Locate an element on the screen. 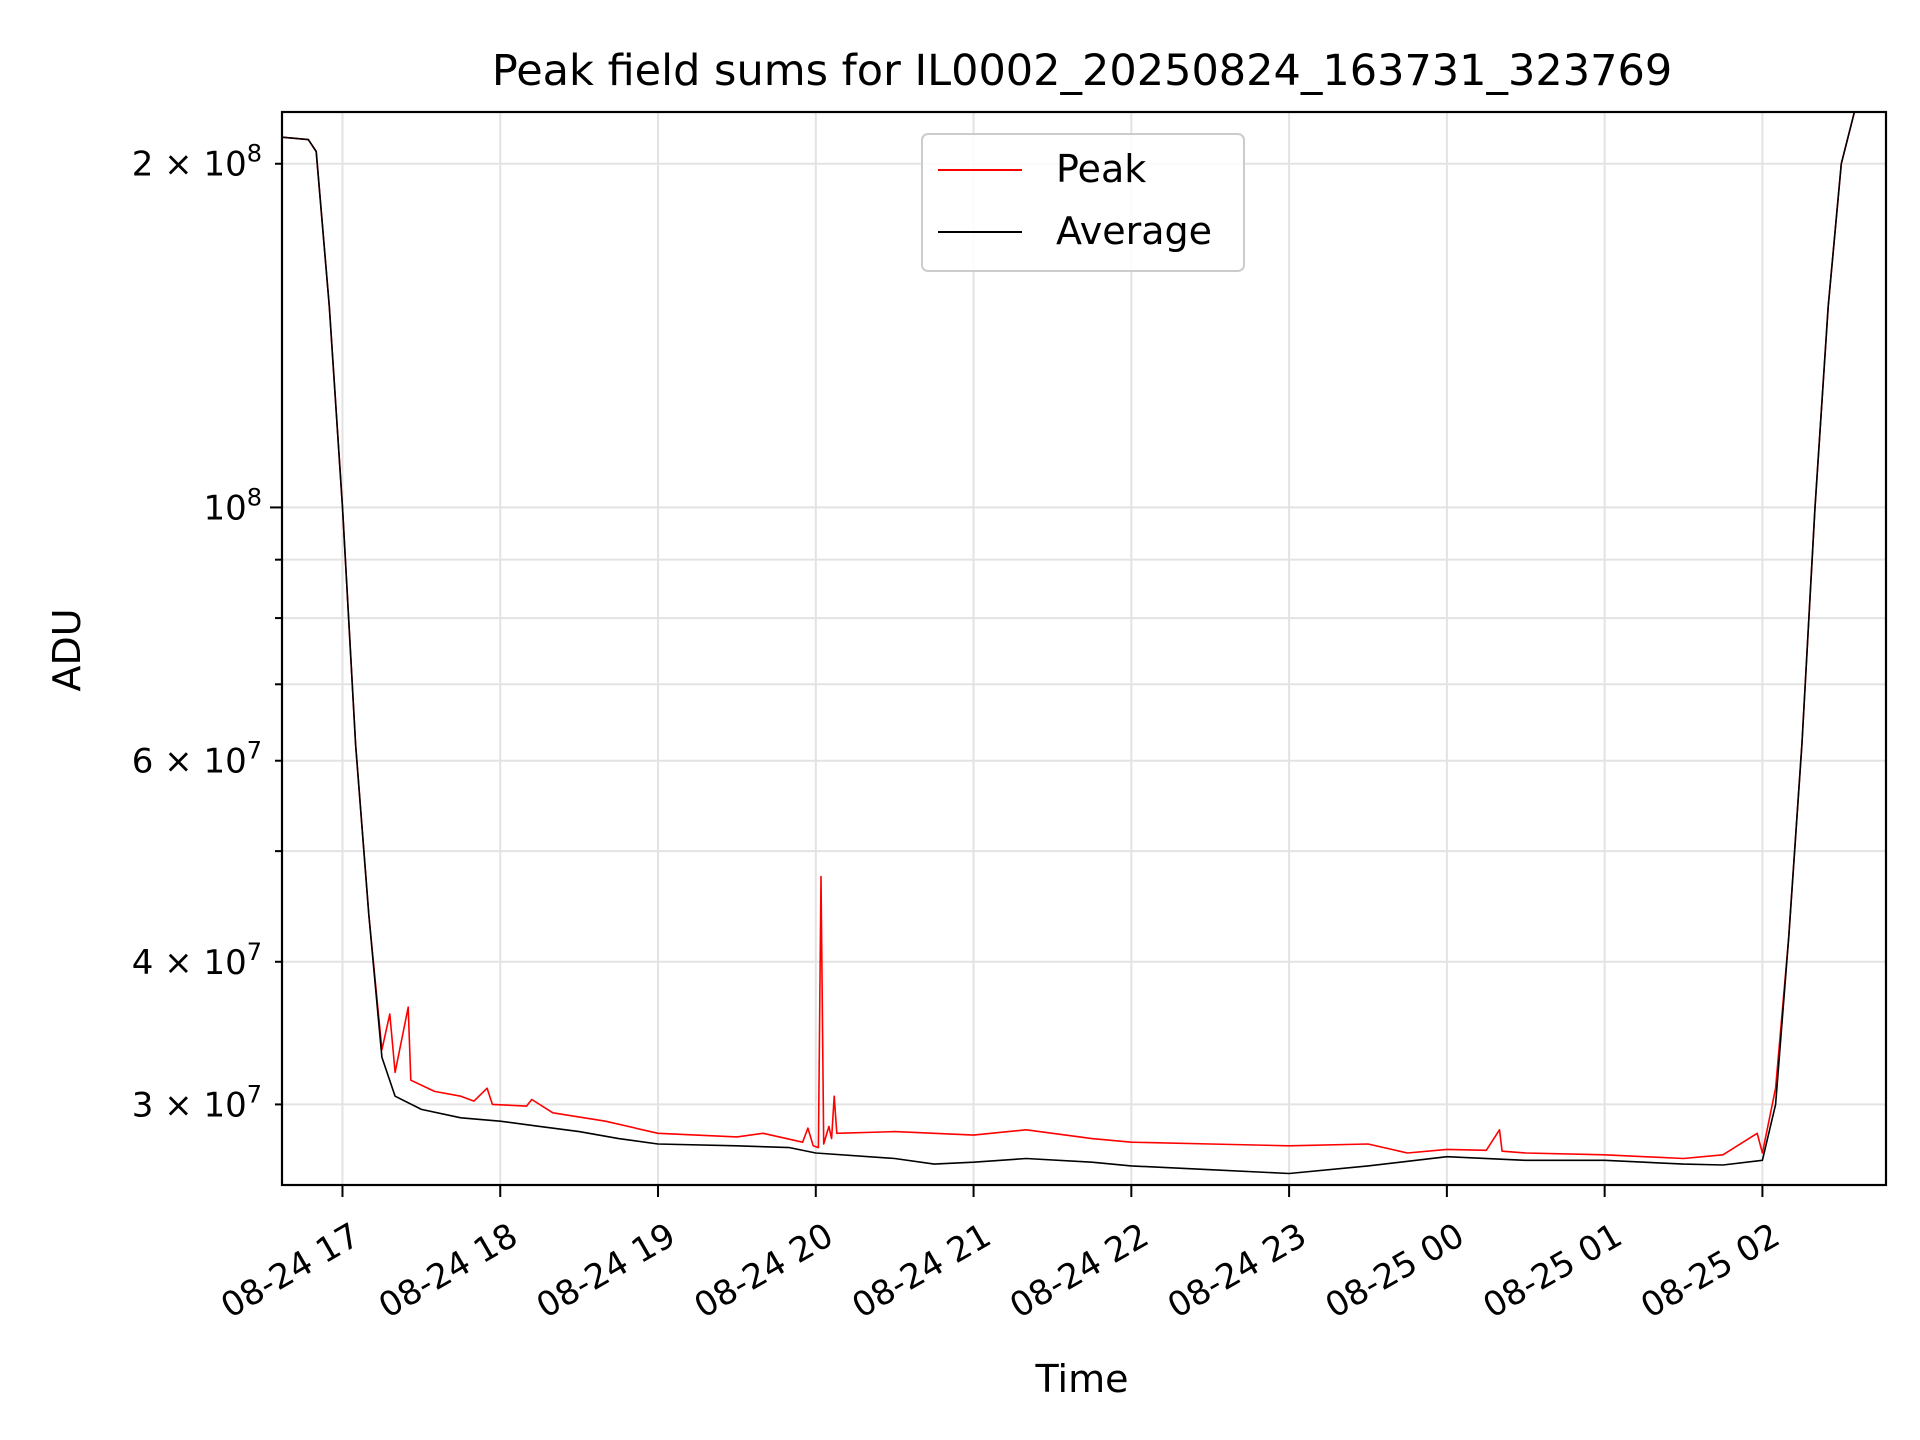 This screenshot has height=1440, width=1920. x-tick-label: 08-24 23 is located at coordinates (1237, 1271).